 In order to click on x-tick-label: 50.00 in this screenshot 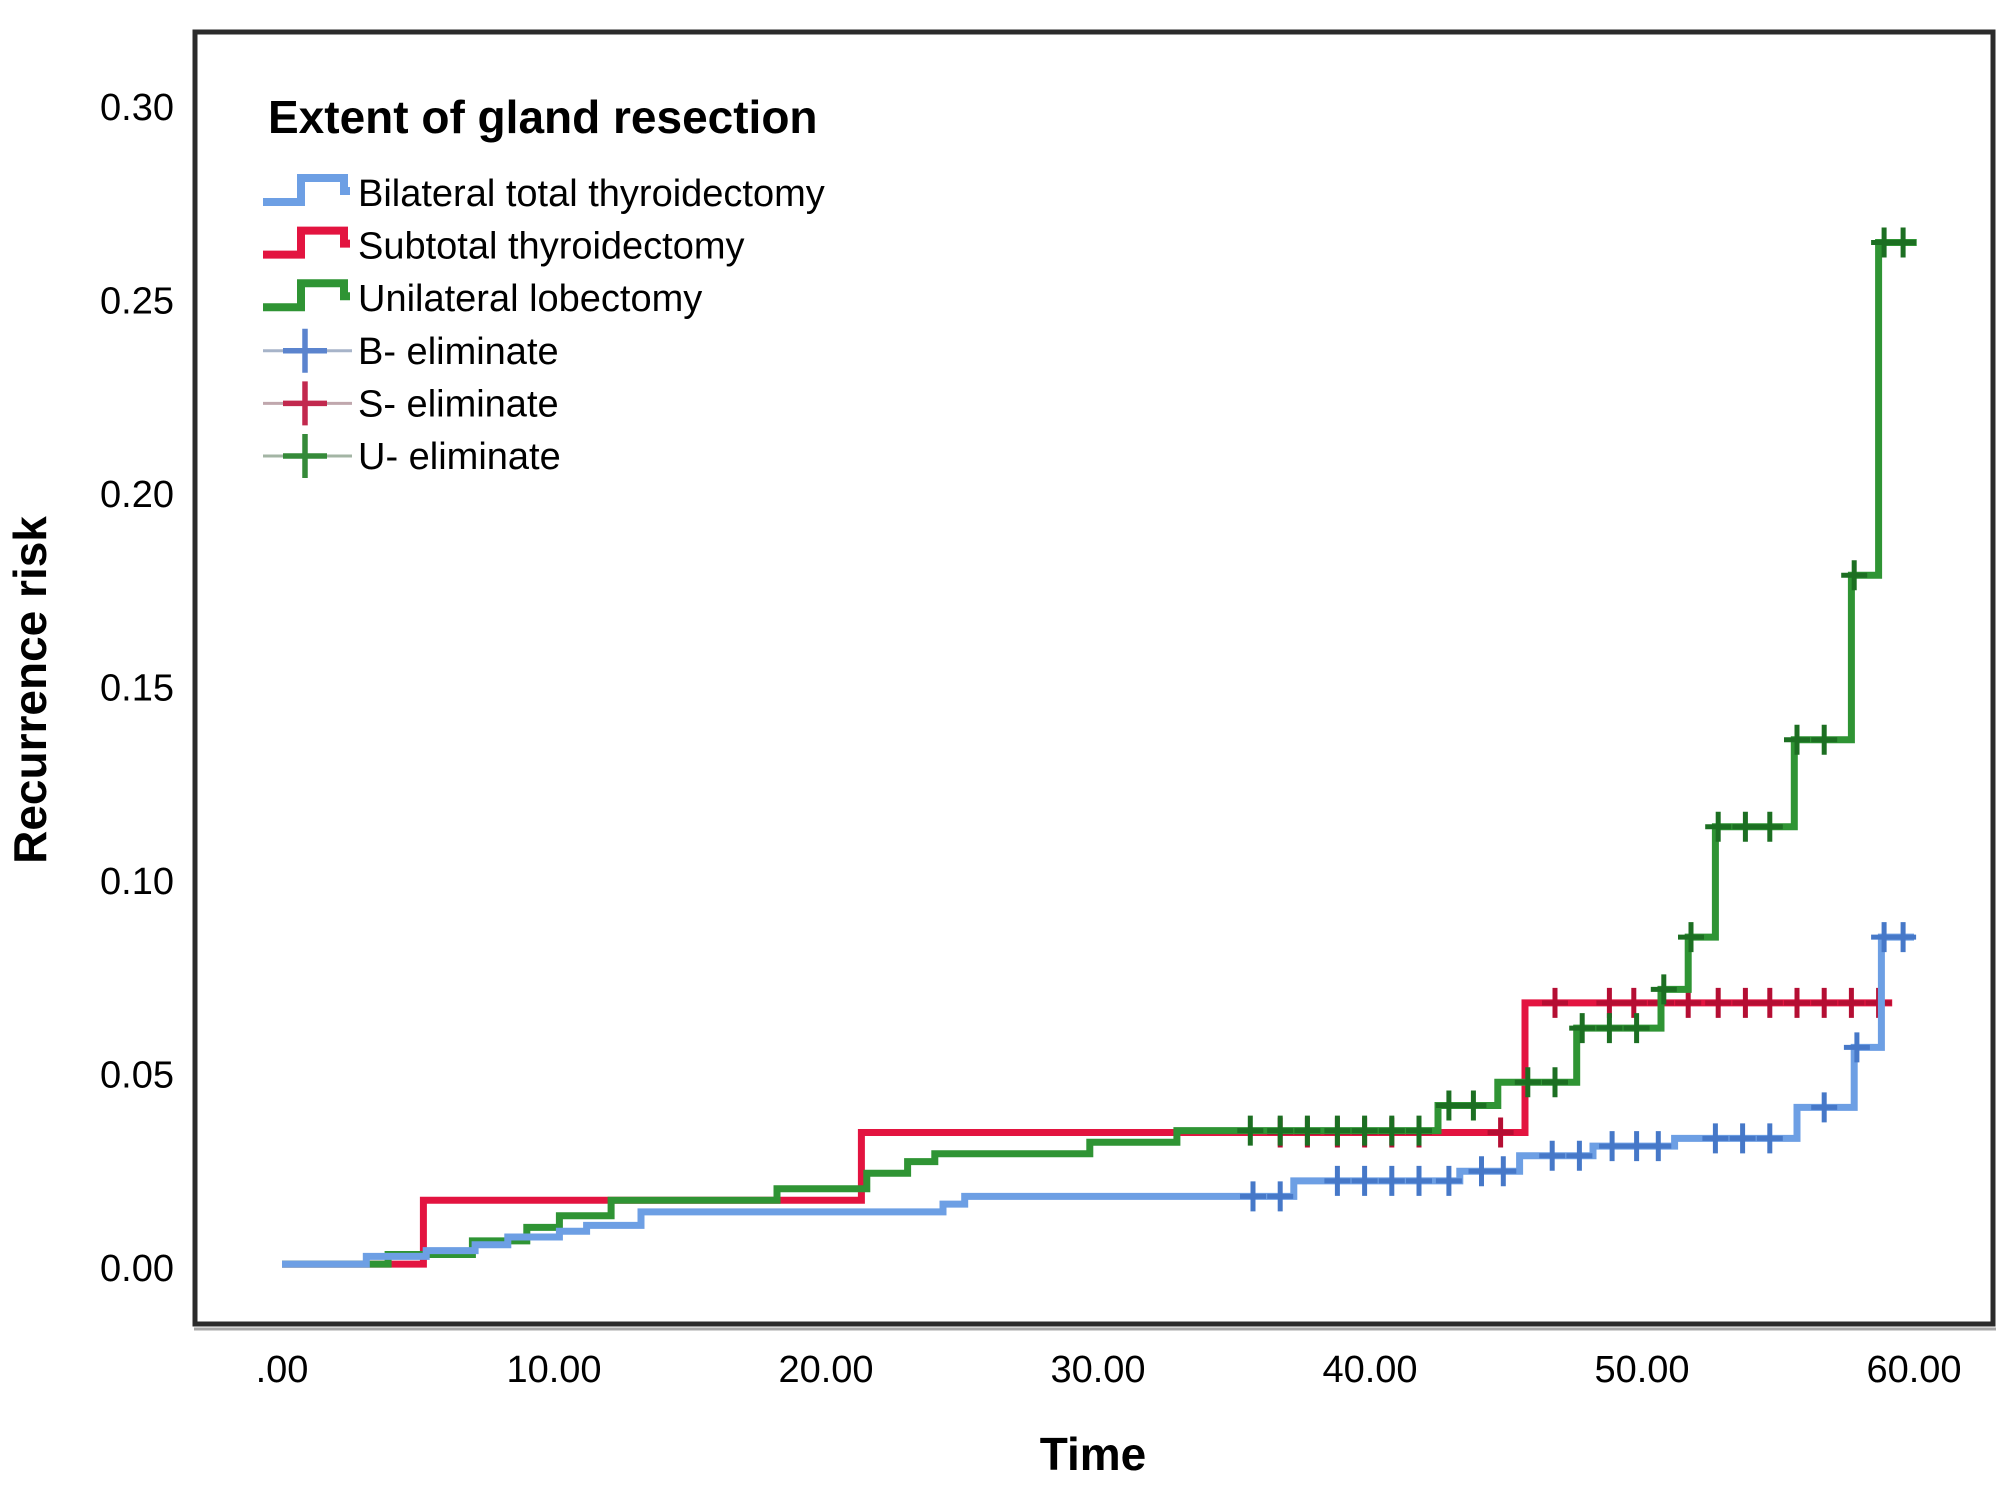, I will do `click(1641, 1370)`.